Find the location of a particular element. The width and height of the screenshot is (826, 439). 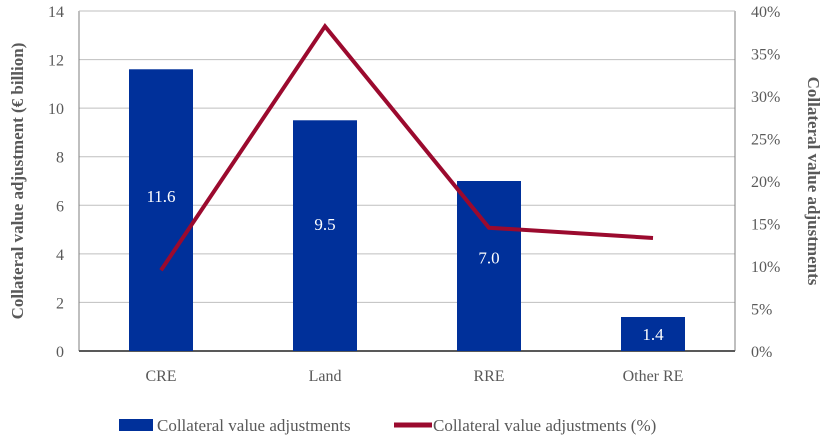

y-tick-label: 8 is located at coordinates (60, 158).